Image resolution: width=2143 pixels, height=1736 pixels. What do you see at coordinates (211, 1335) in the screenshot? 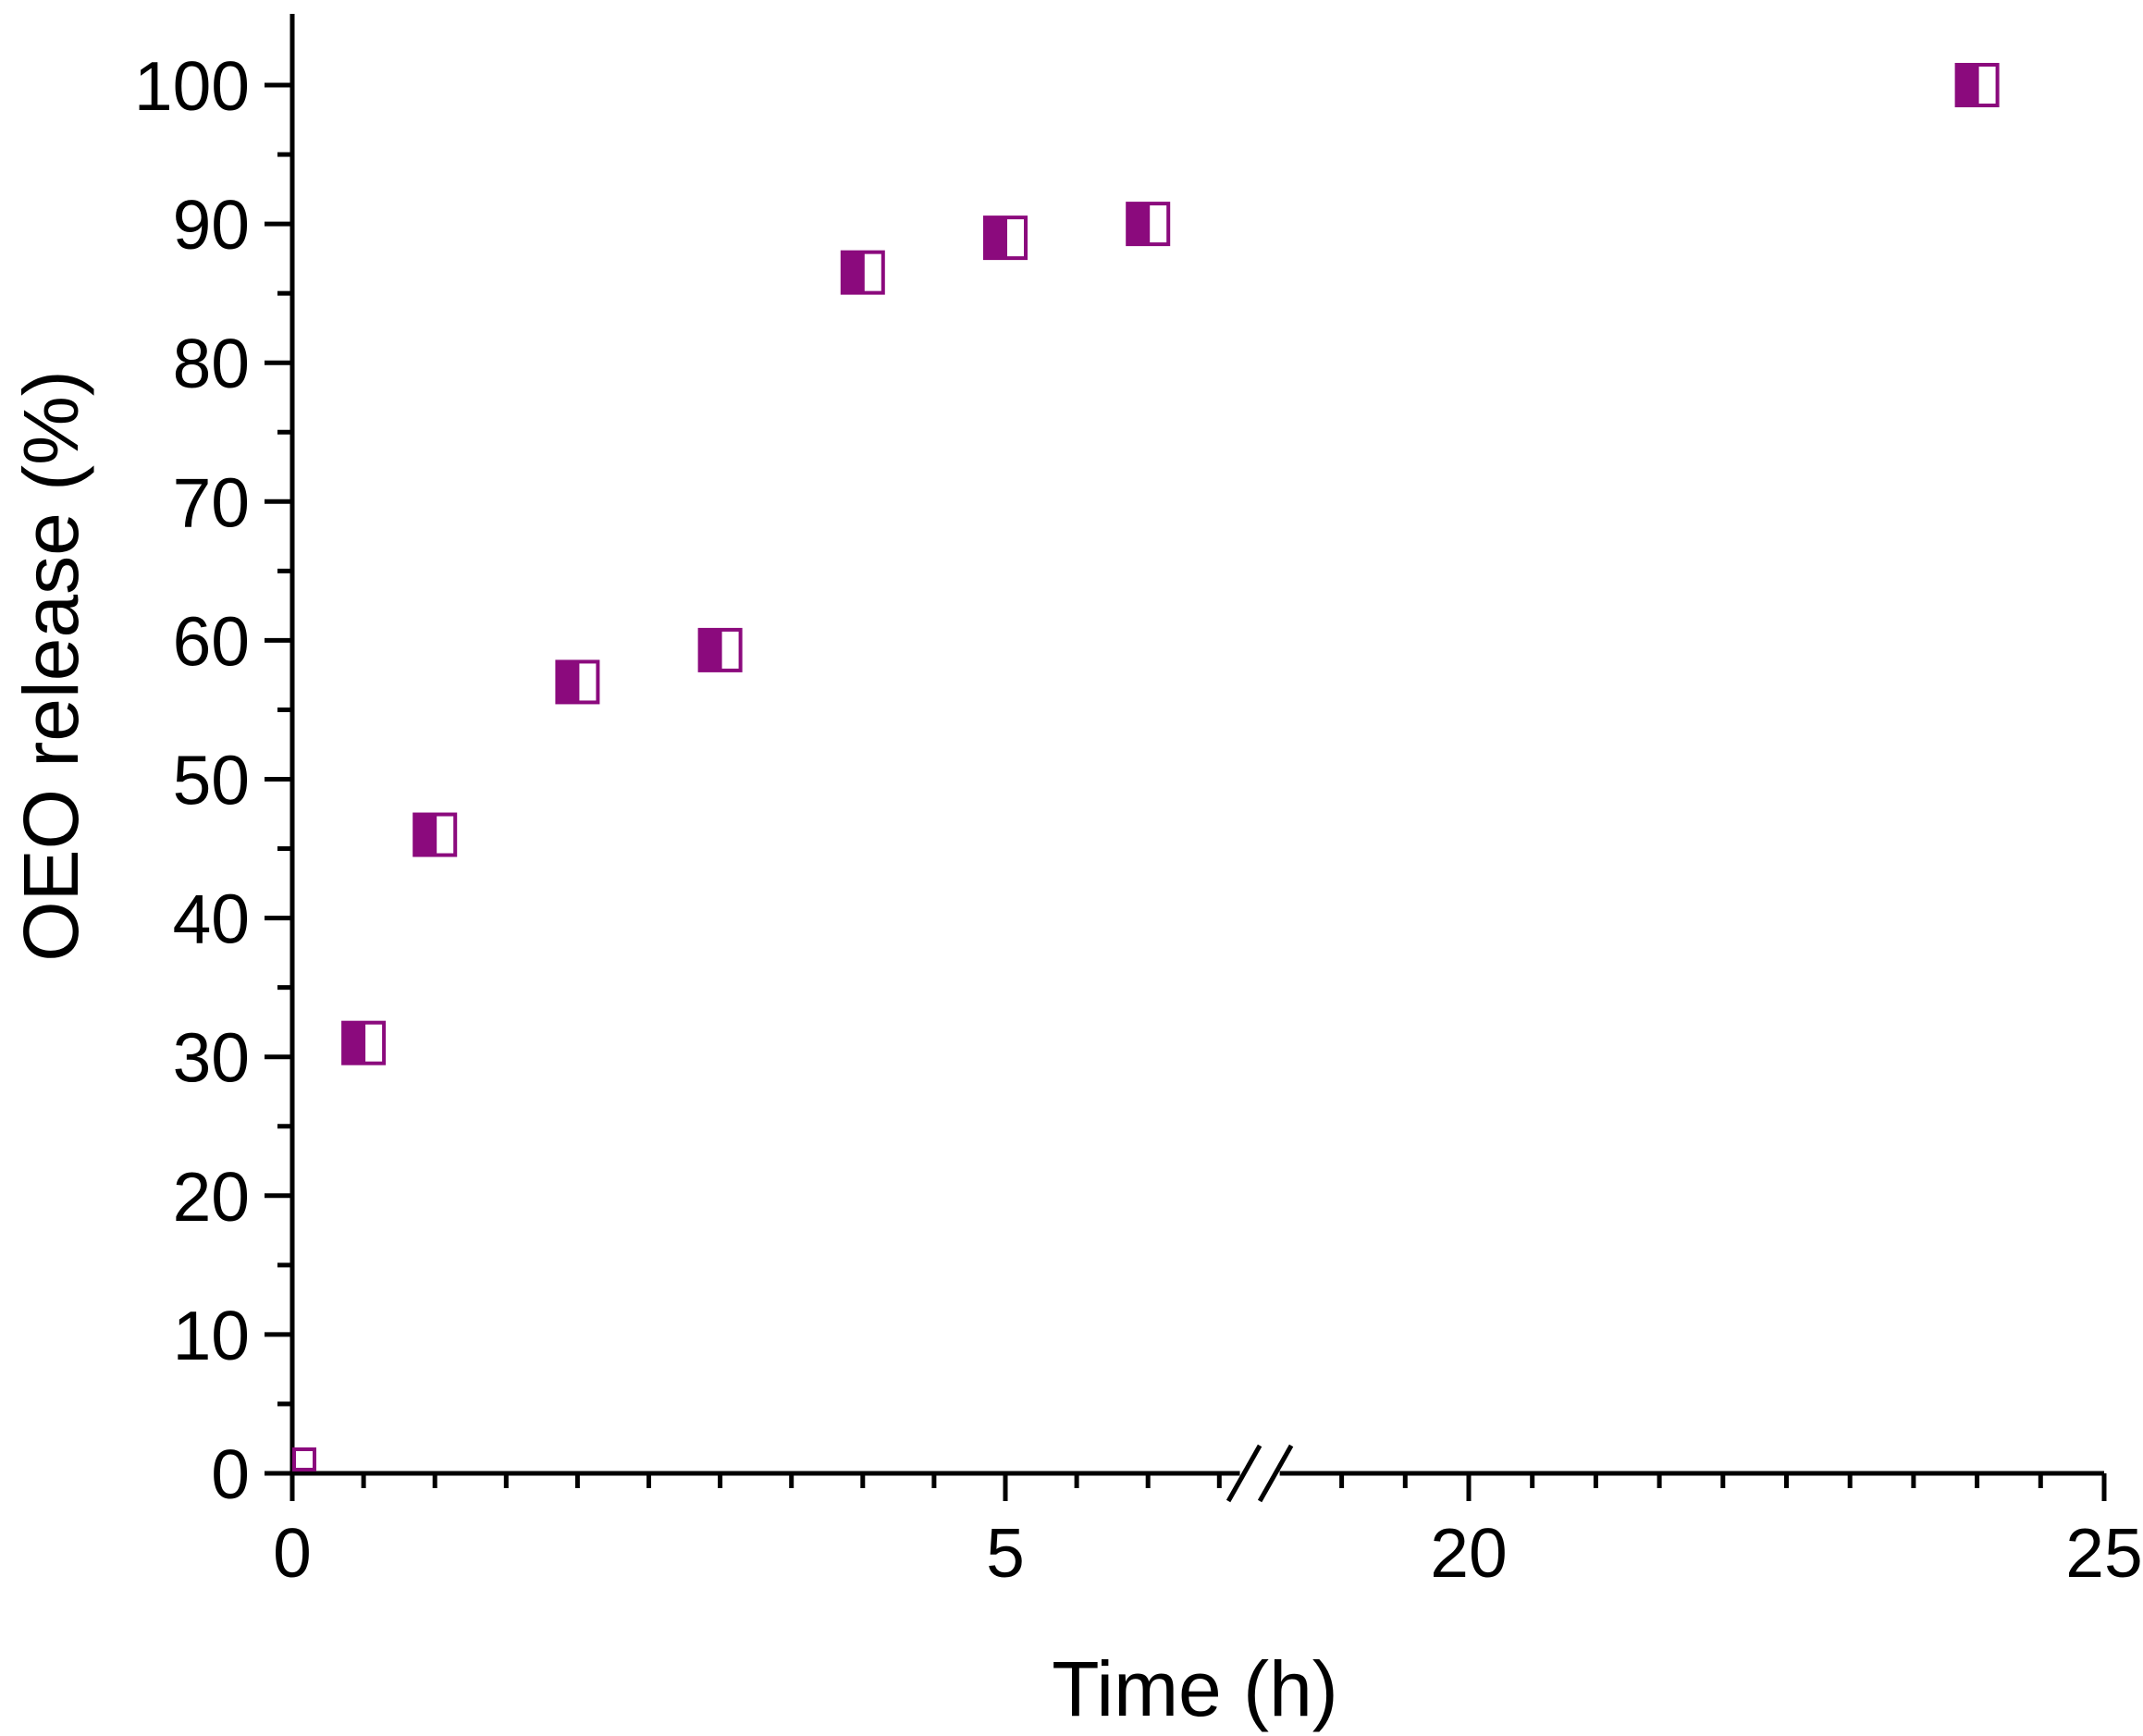
I see `y-tick-label: 10` at bounding box center [211, 1335].